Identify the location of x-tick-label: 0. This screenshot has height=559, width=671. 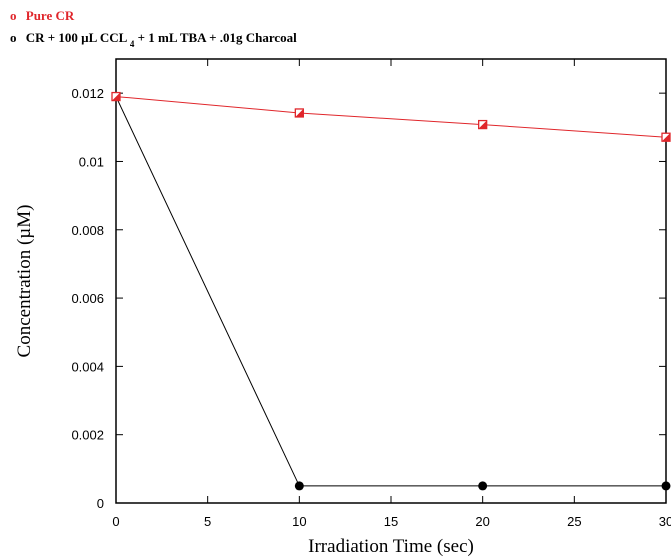
(115, 521).